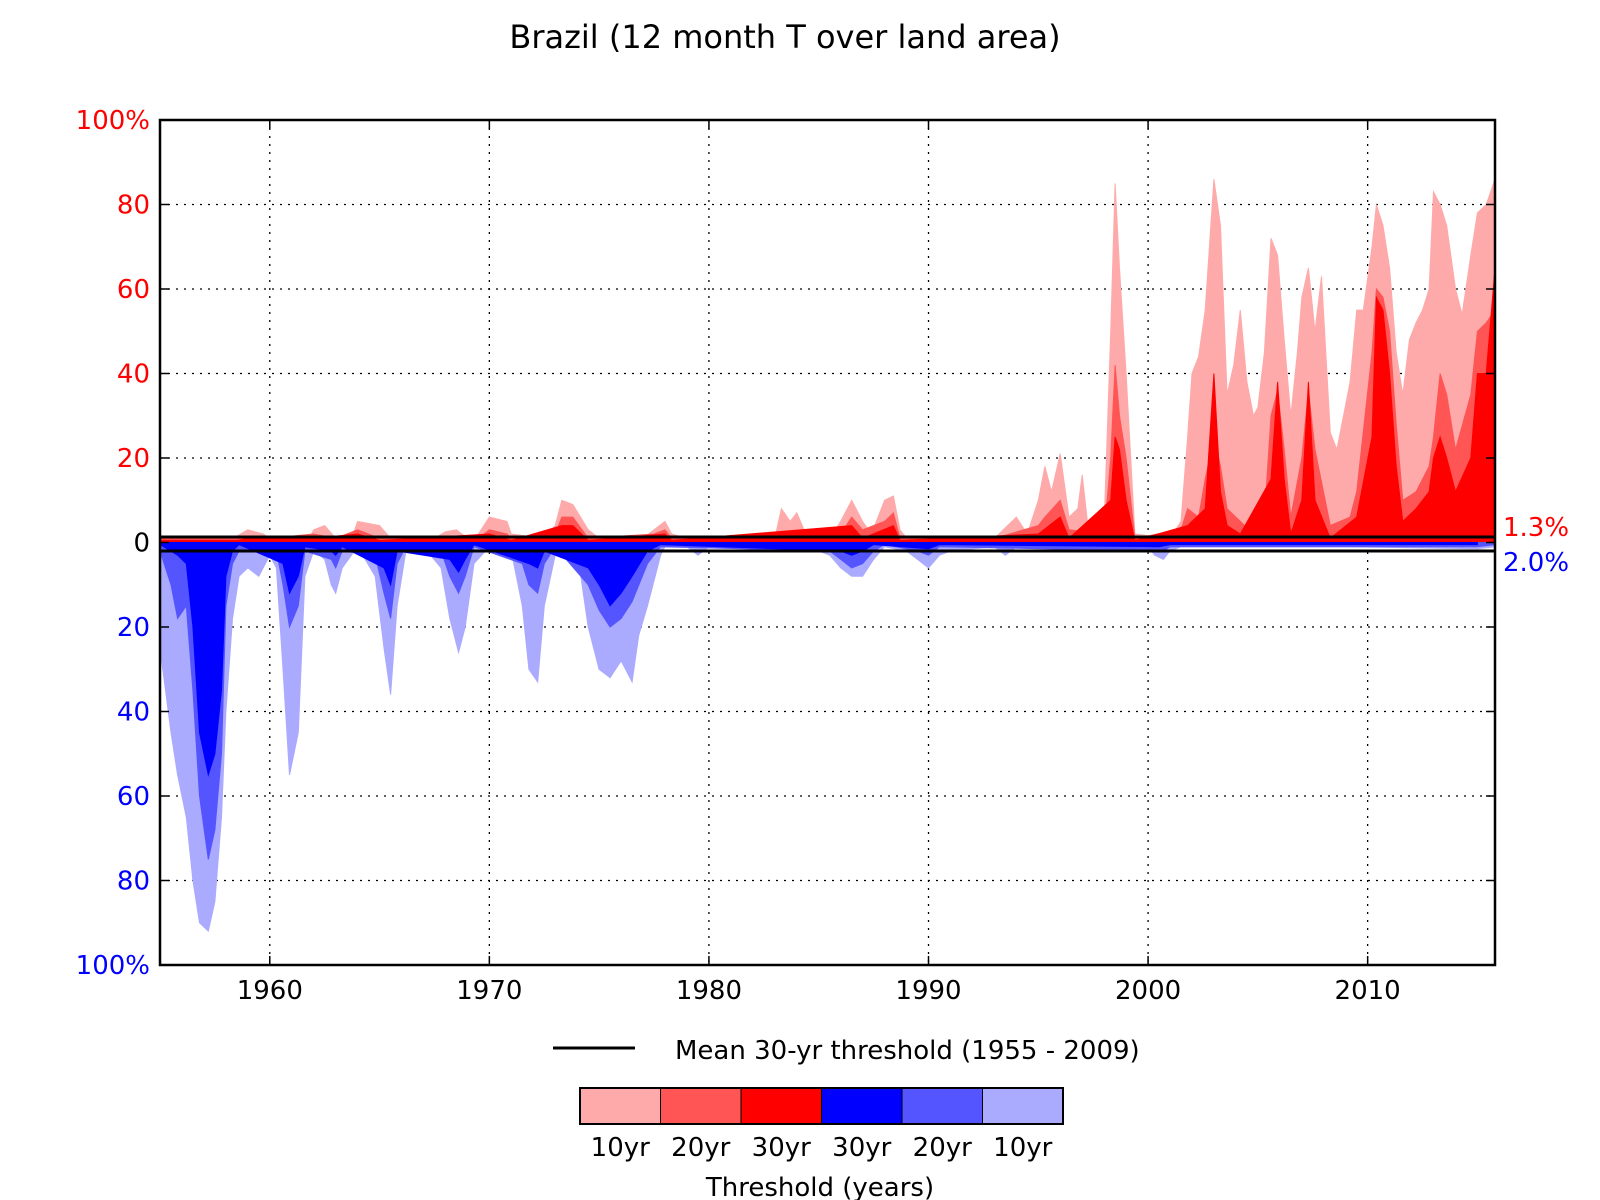 The width and height of the screenshot is (1600, 1200). What do you see at coordinates (819, 1186) in the screenshot?
I see `colorbar-title: Threshold (years)` at bounding box center [819, 1186].